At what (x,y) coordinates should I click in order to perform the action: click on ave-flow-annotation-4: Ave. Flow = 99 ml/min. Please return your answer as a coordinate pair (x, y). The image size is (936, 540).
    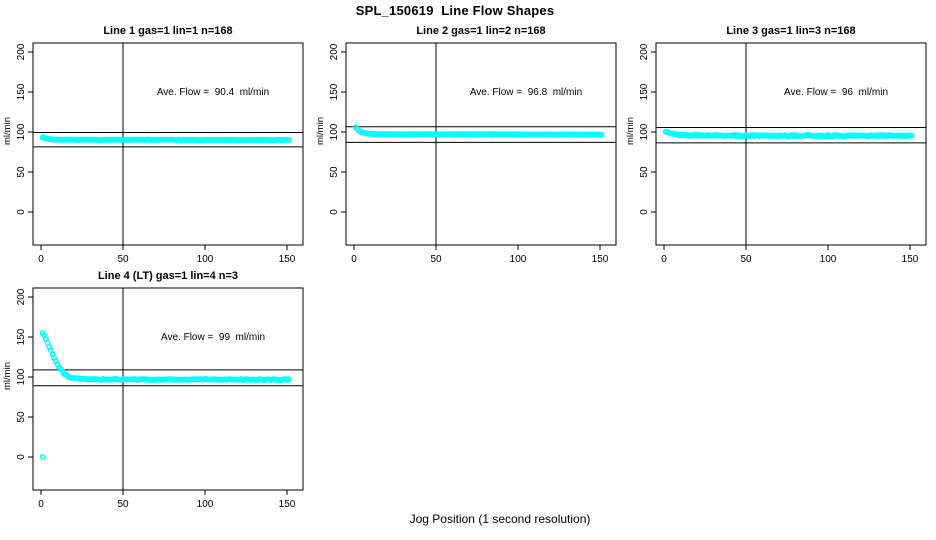
    Looking at the image, I should click on (213, 337).